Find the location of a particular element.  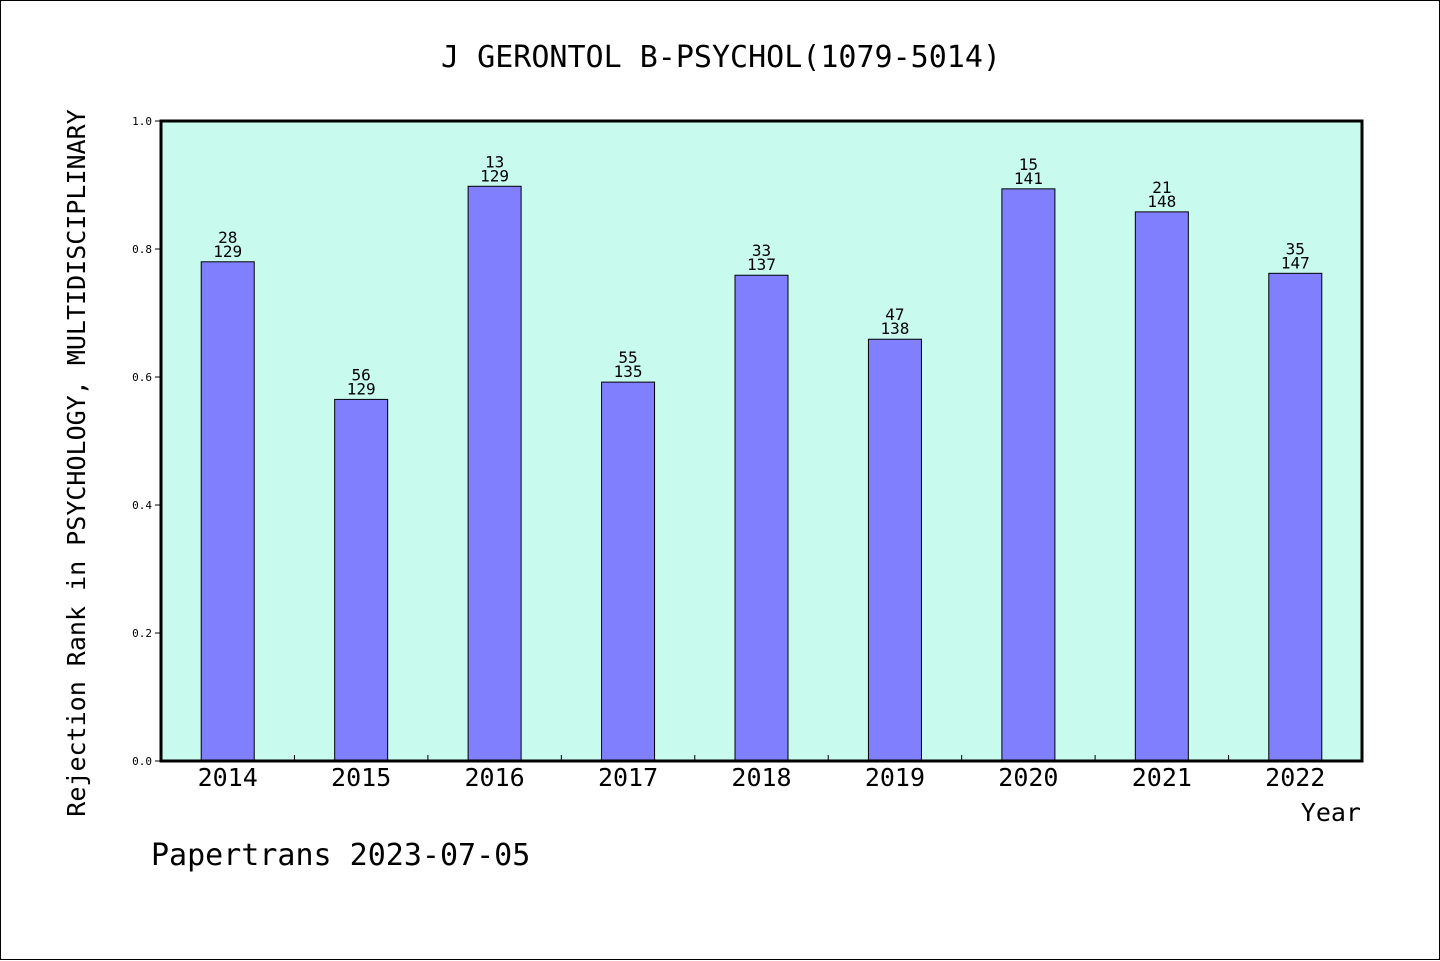

bar-2022 is located at coordinates (1295, 517).